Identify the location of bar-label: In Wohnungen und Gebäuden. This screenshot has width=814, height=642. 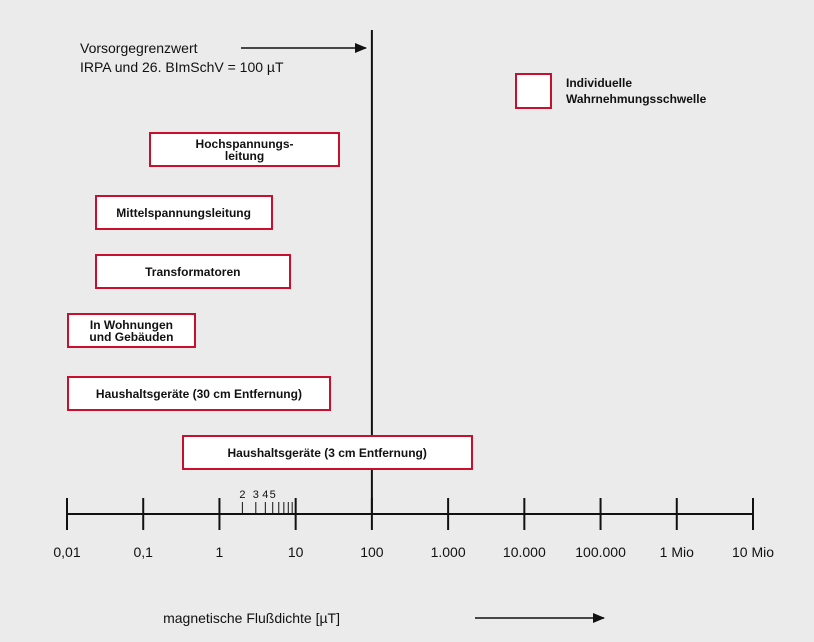
(131, 330).